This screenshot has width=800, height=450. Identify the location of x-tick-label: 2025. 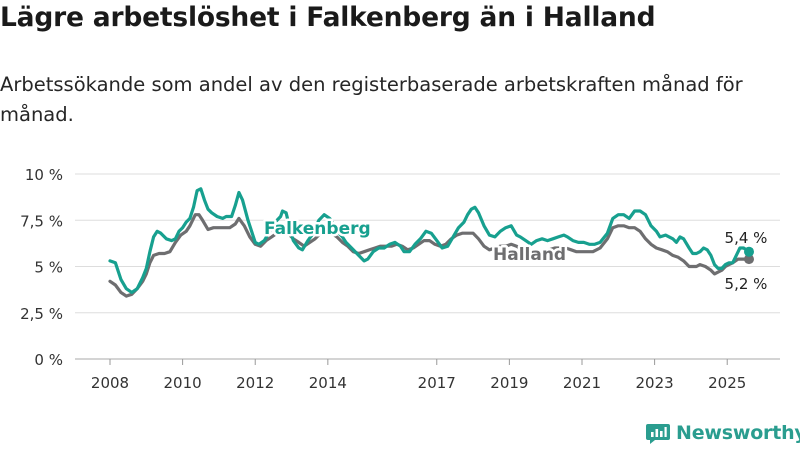
(727, 383).